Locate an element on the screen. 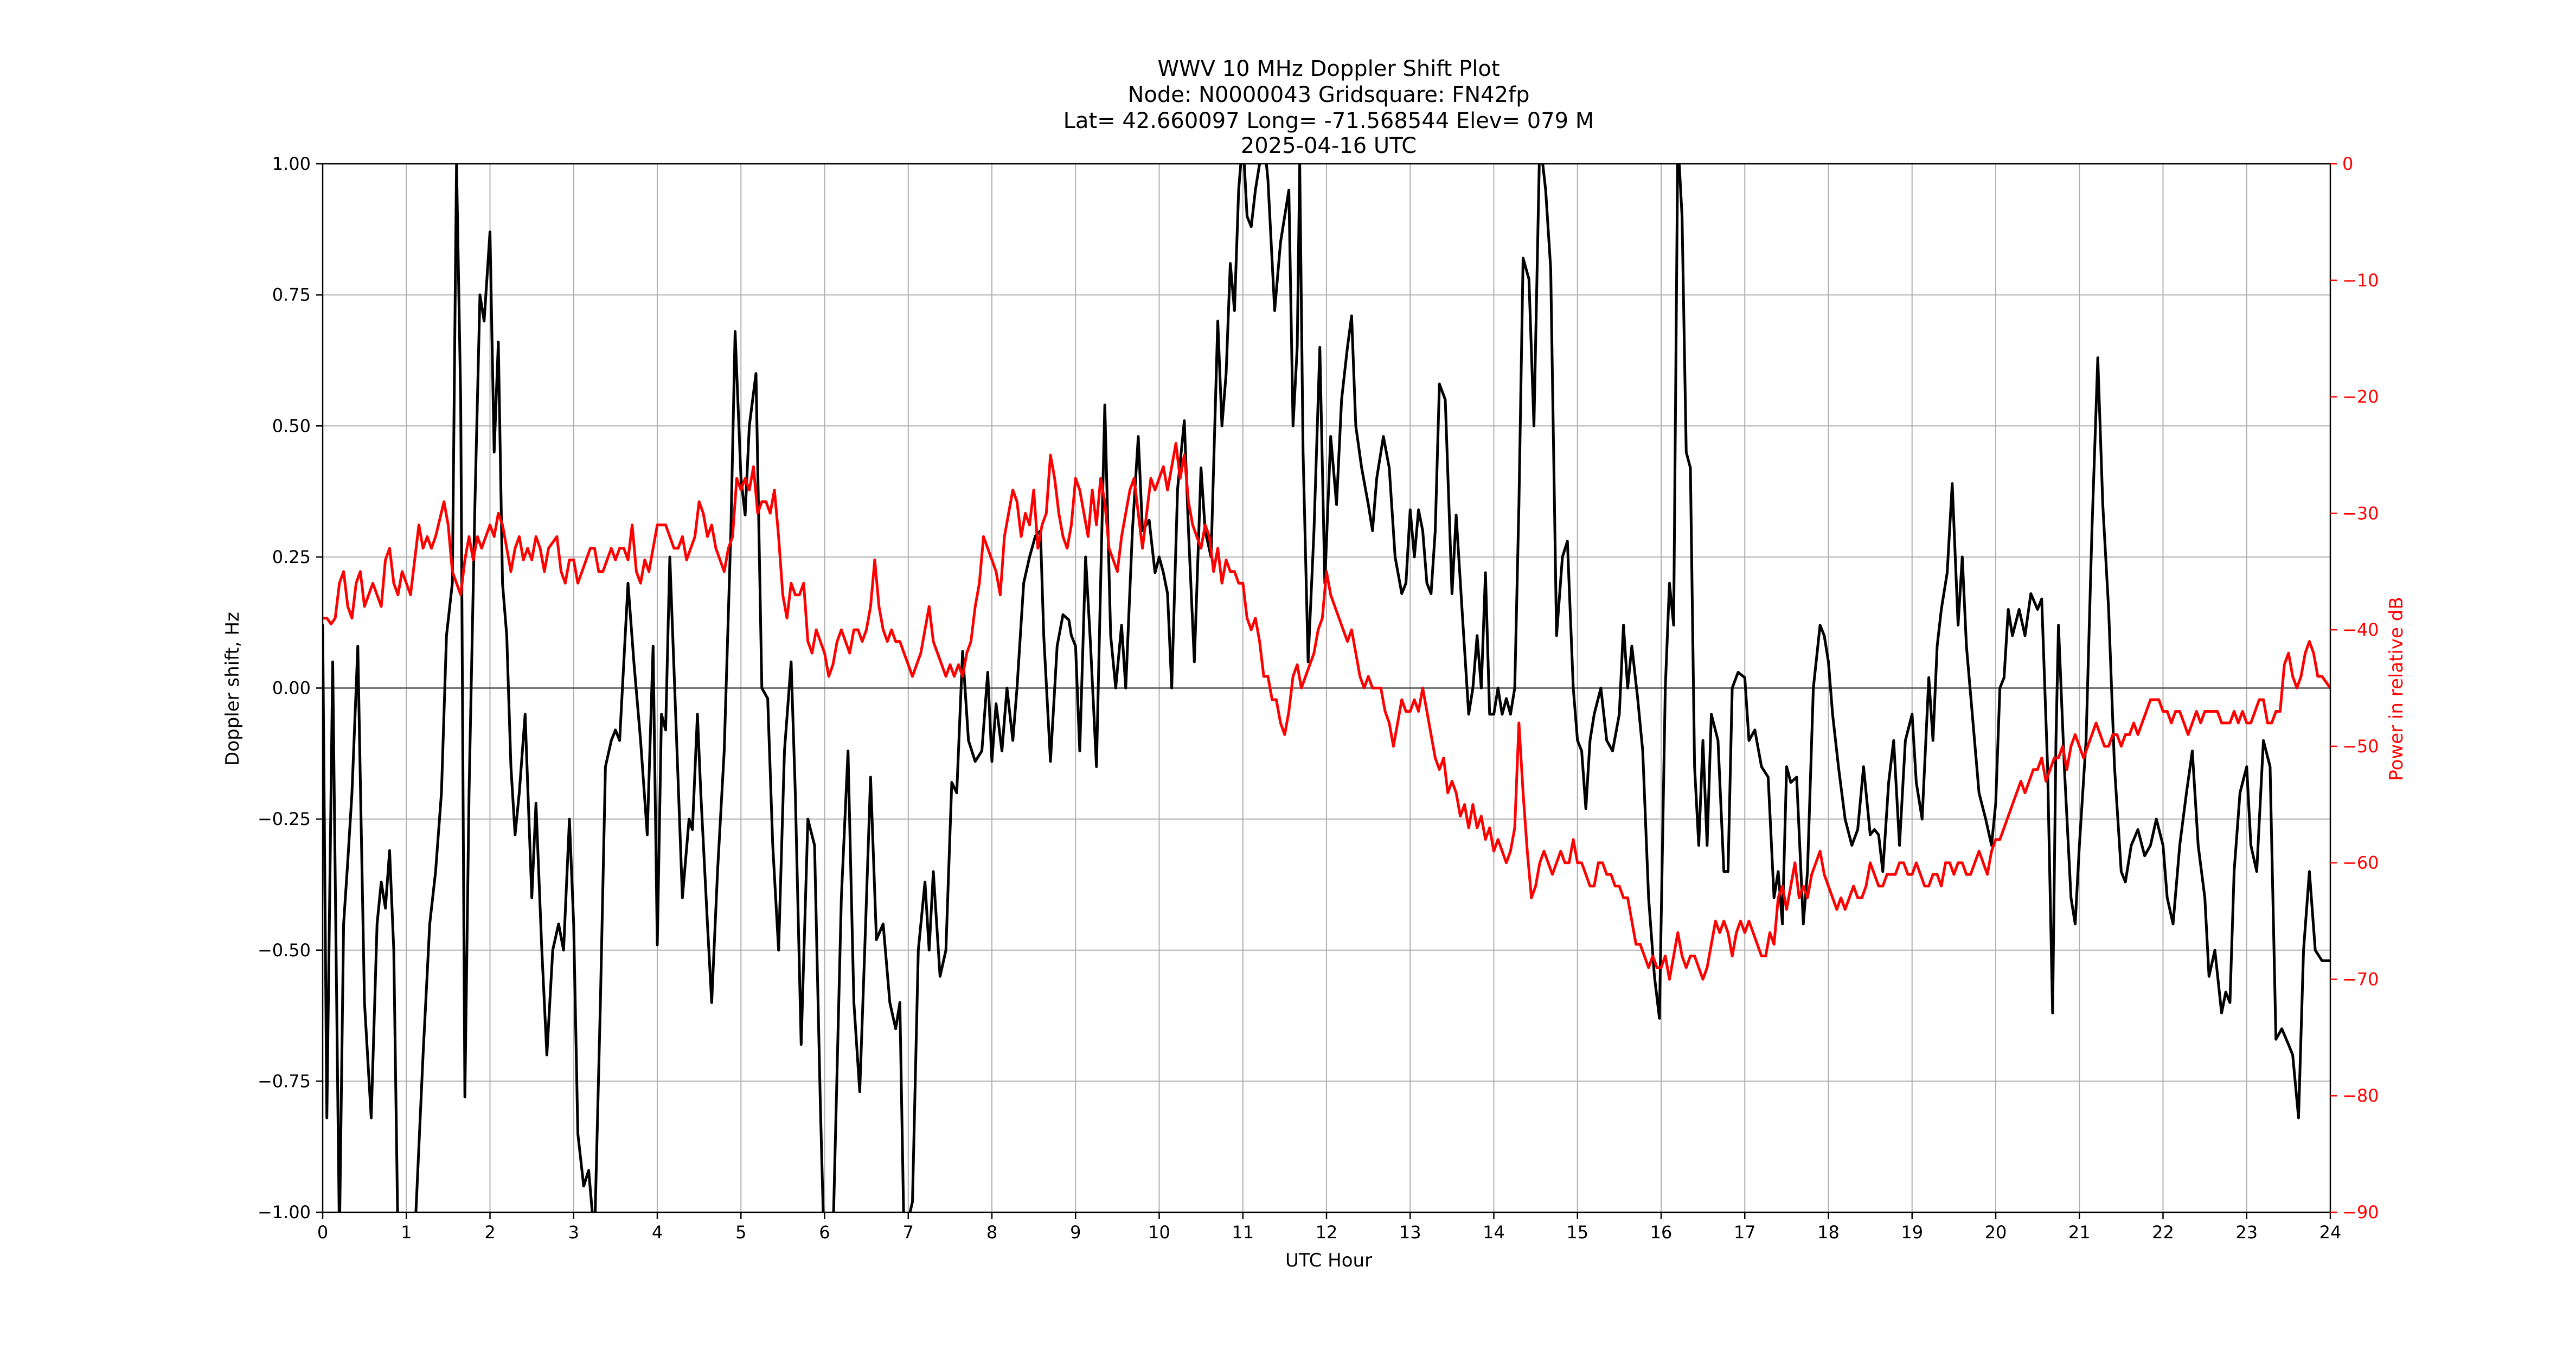 The image size is (2576, 1356). y-tick-label-7: 0.75 is located at coordinates (291, 295).